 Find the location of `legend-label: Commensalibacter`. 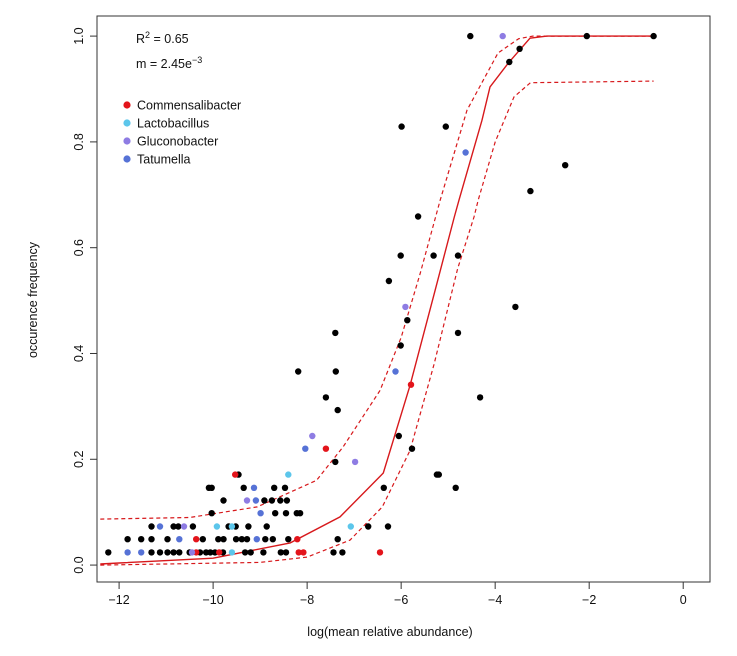

legend-label: Commensalibacter is located at coordinates (189, 106).